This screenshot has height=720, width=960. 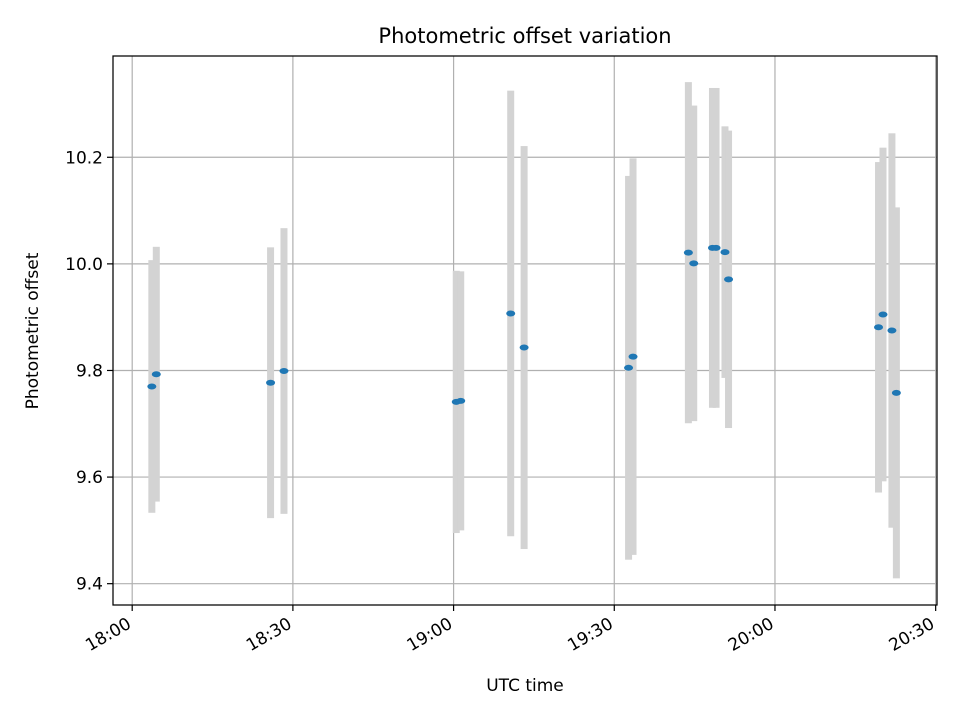 What do you see at coordinates (524, 36) in the screenshot?
I see `chart-title: Photometric offset variation` at bounding box center [524, 36].